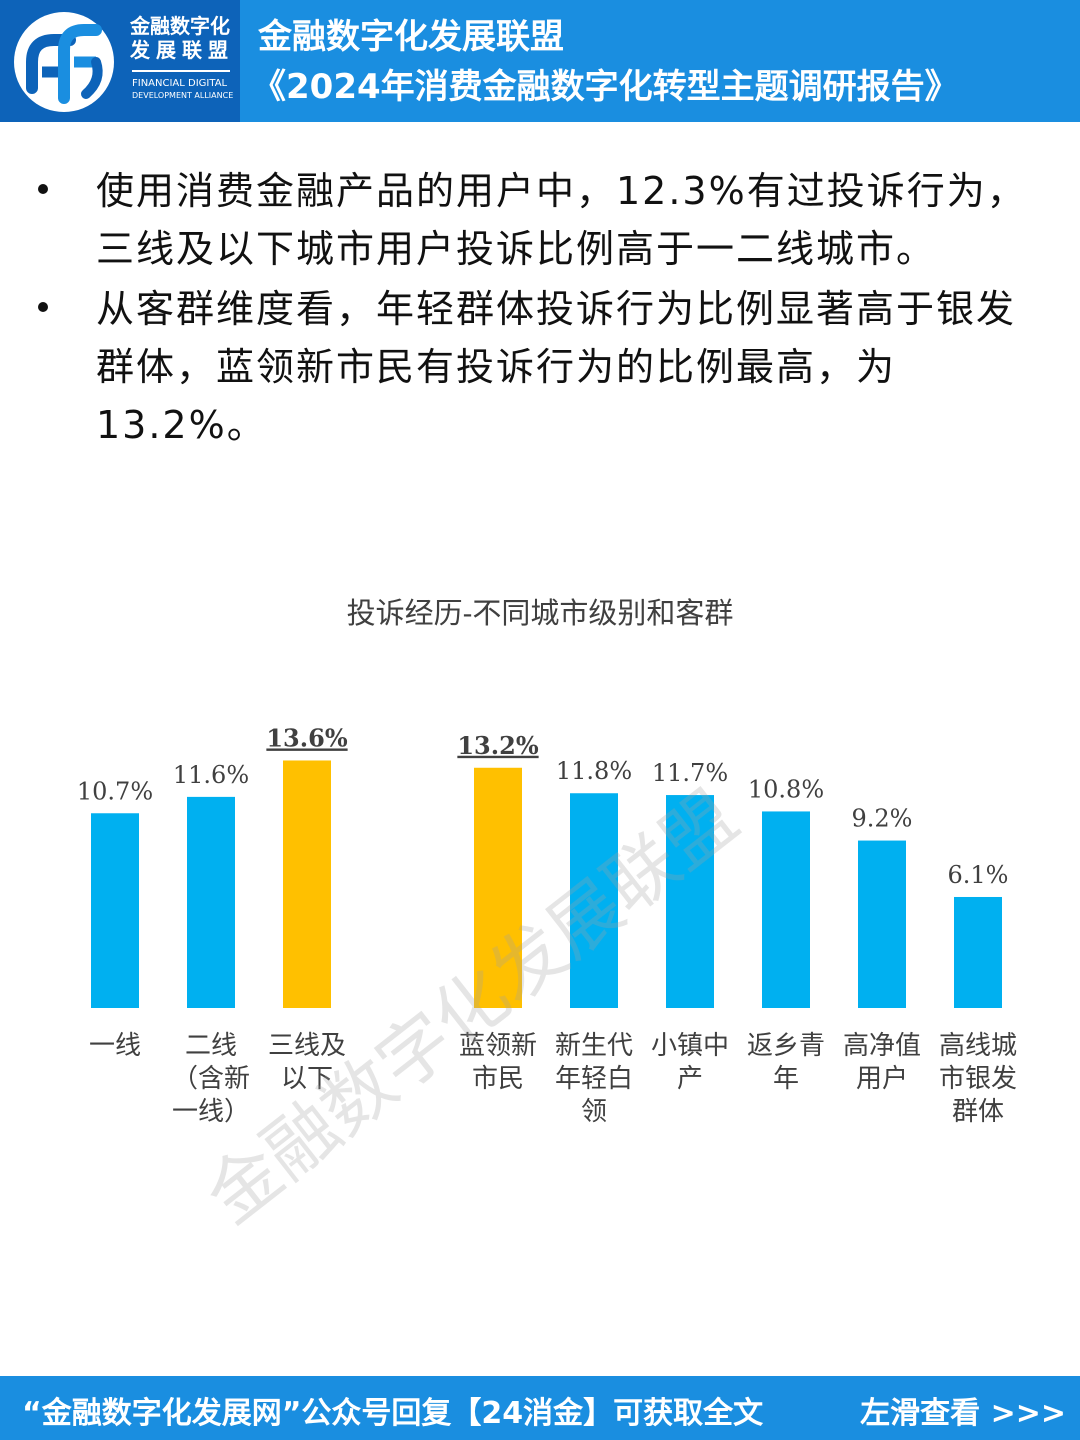 The width and height of the screenshot is (1080, 1440). I want to click on footer-cta: “金融数字化发展网”公众号回复【24消金】可获取全文, so click(393, 1413).